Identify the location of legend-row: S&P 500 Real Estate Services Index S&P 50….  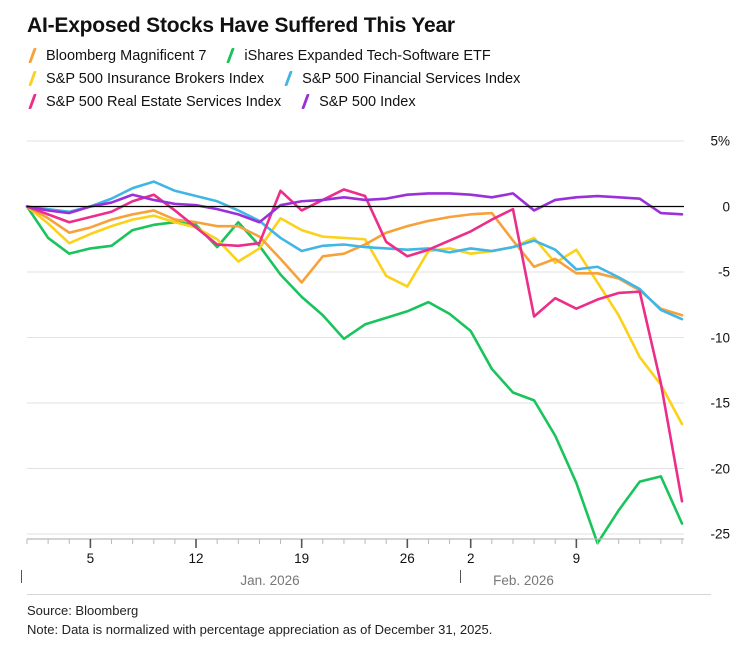
(371, 101).